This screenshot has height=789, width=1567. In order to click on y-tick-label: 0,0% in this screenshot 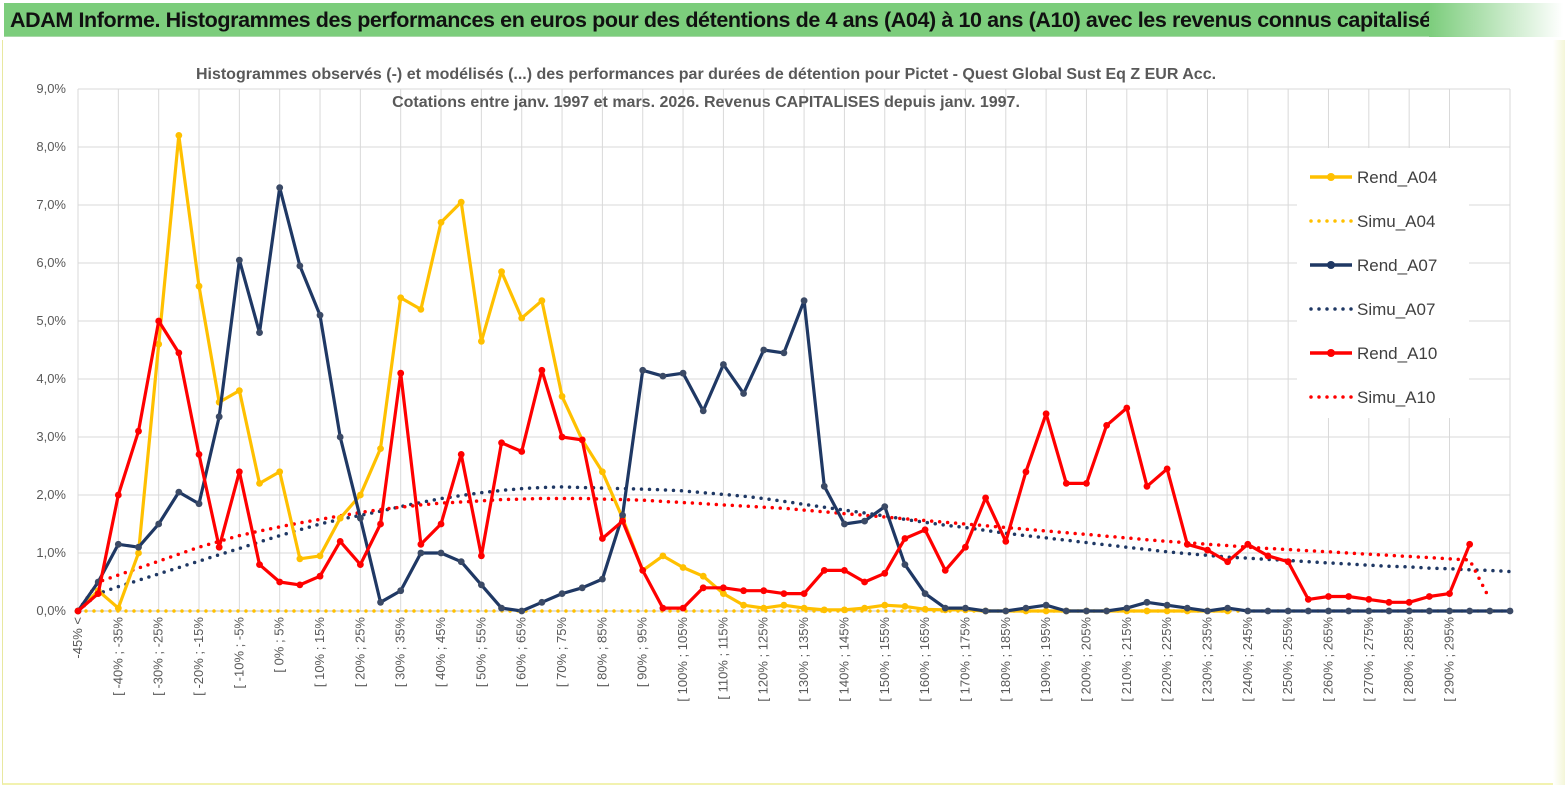, I will do `click(51, 610)`.